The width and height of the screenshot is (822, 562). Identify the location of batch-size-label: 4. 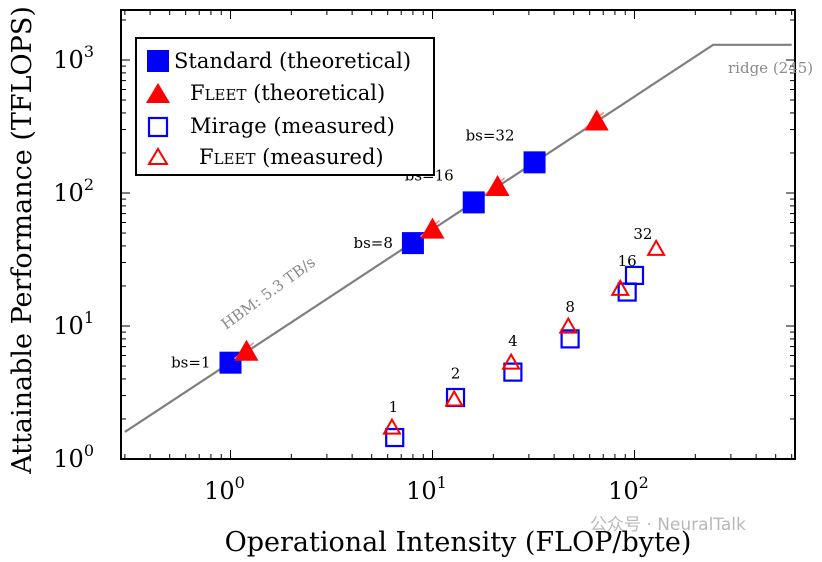
(513, 341).